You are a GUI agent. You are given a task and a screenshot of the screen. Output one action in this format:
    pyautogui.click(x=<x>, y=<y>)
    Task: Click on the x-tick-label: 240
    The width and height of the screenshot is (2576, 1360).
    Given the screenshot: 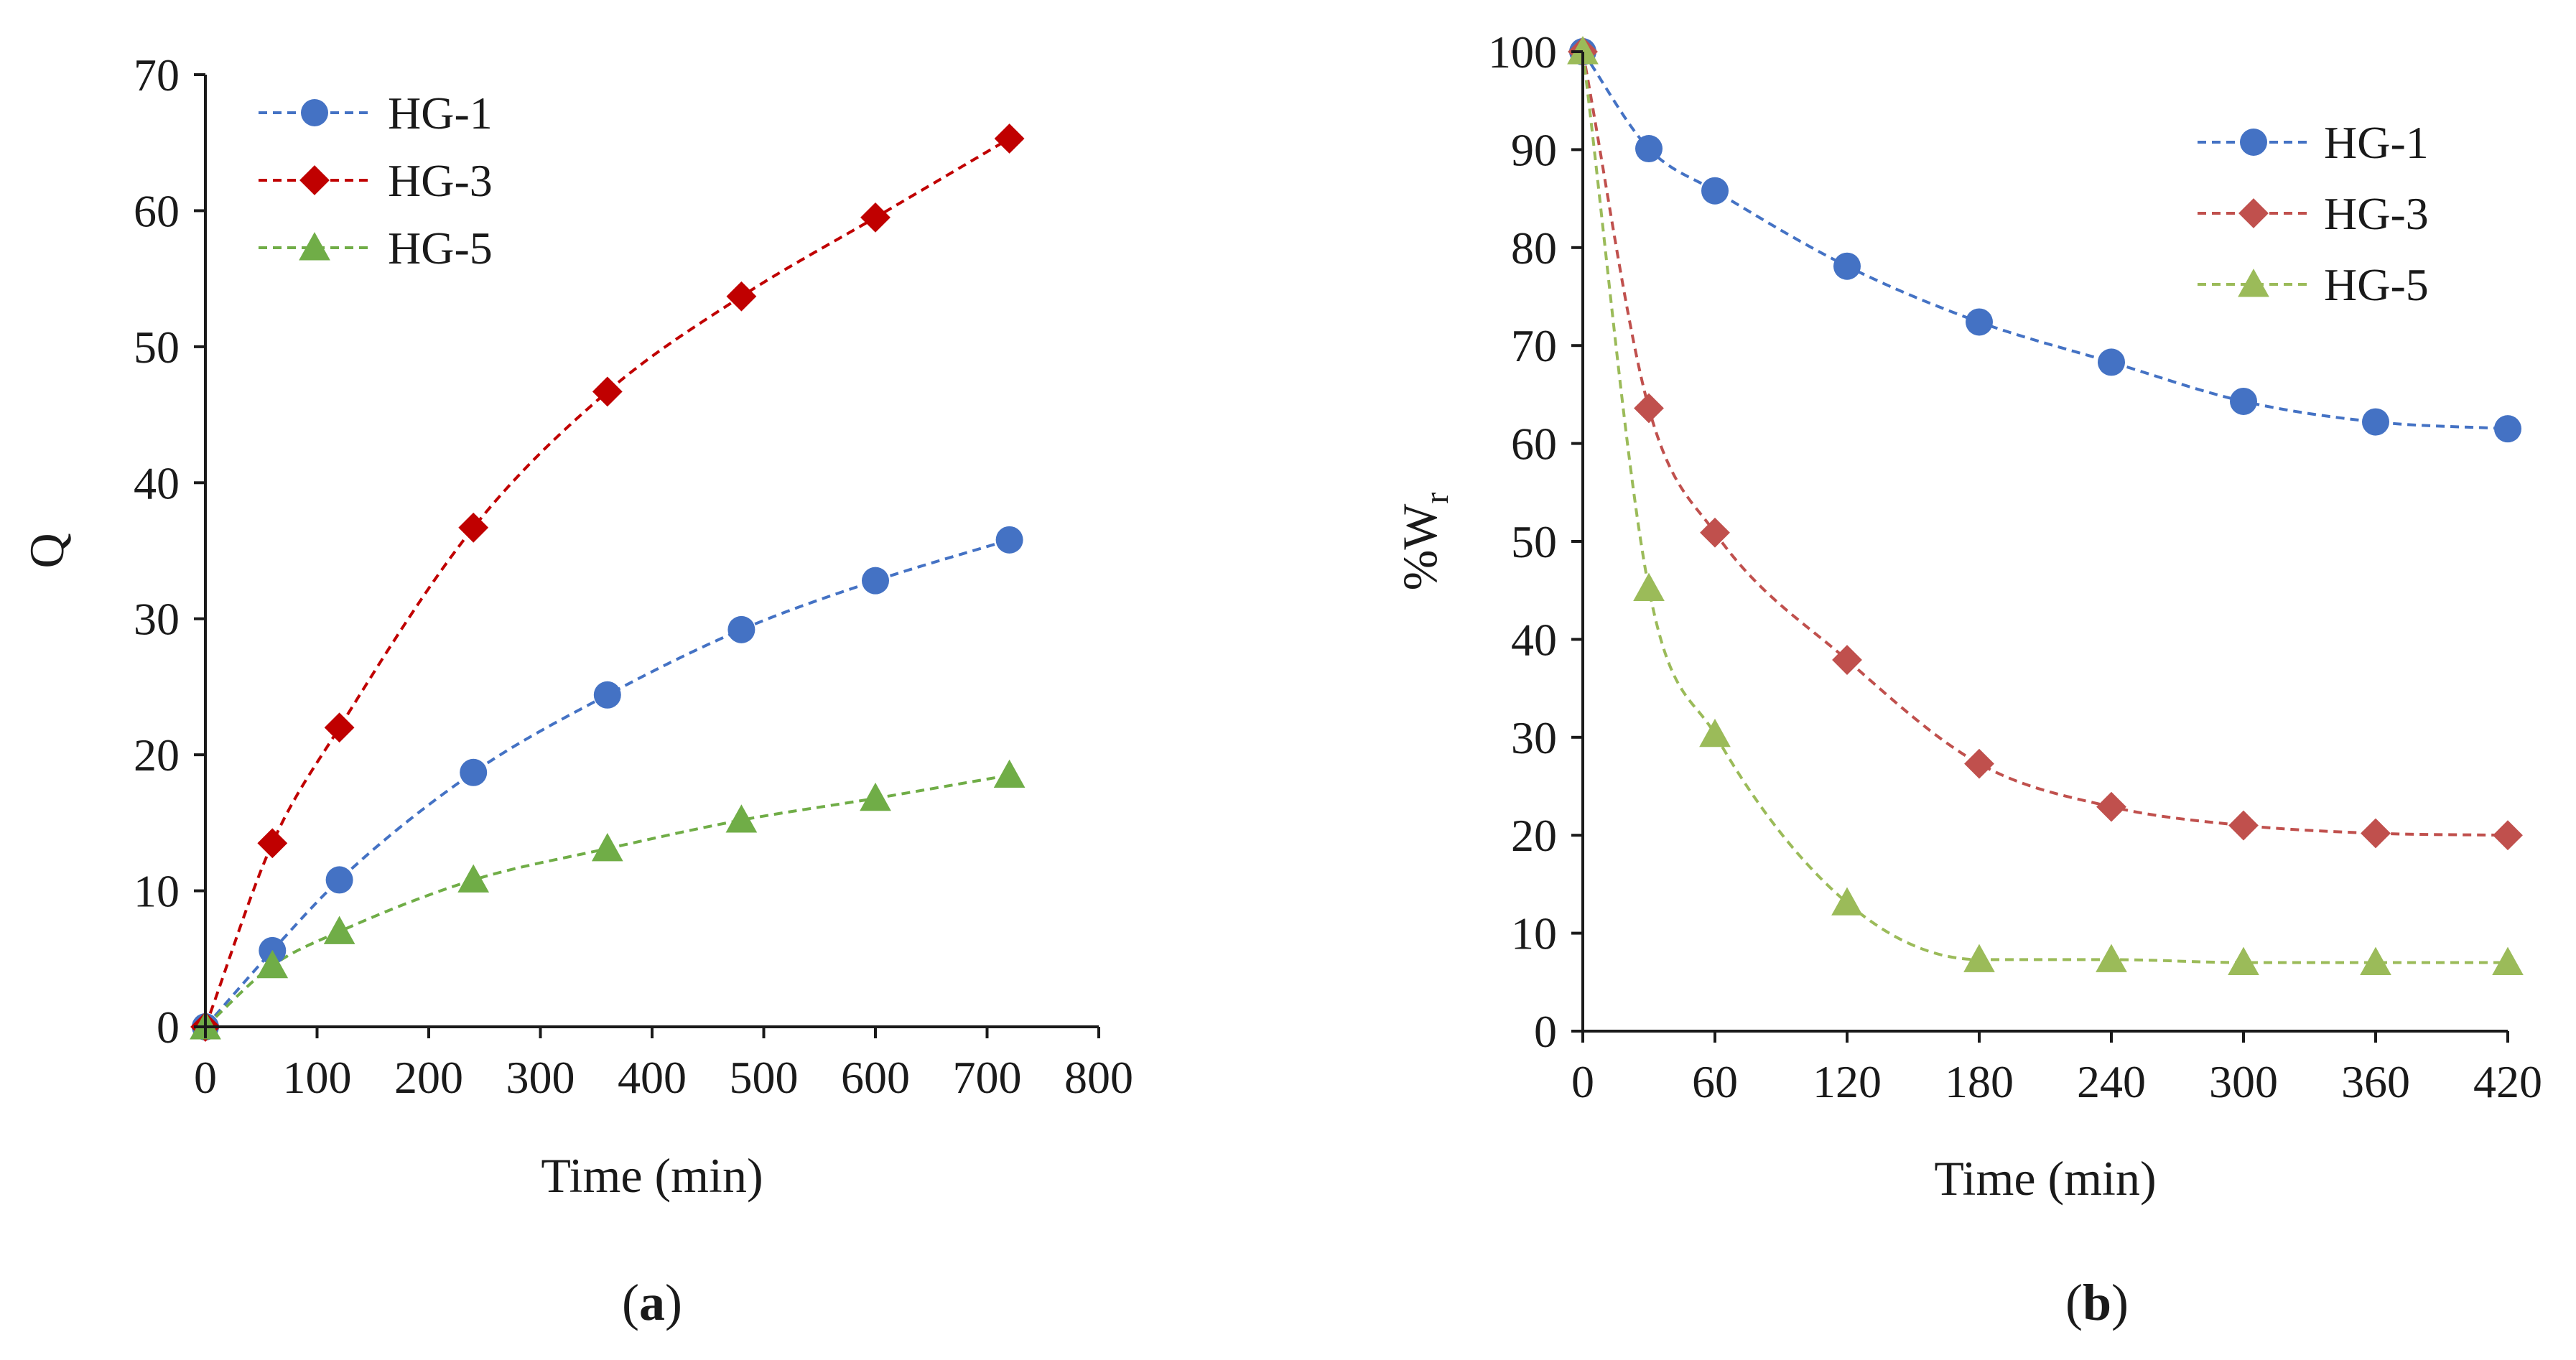 What is the action you would take?
    pyautogui.click(x=2111, y=1081)
    